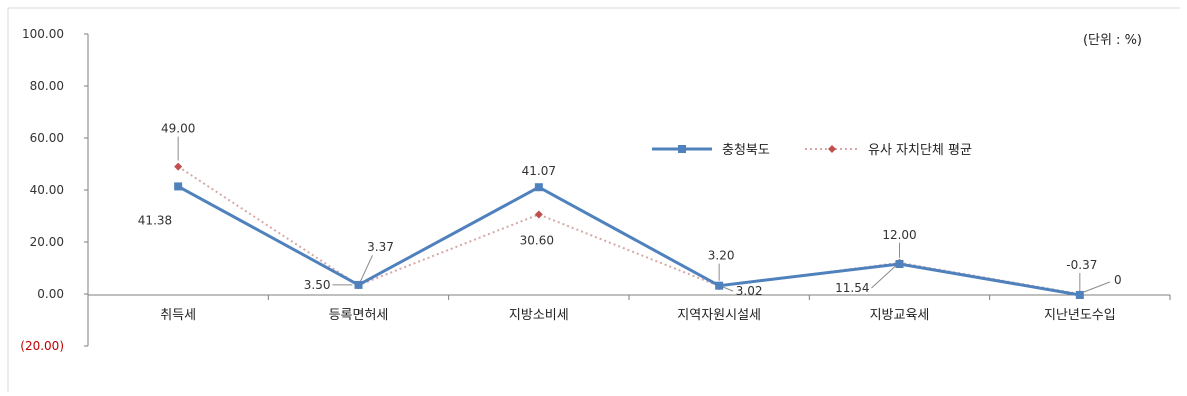 This screenshot has height=396, width=1187. I want to click on y-tick-label: 0.00, so click(50, 294).